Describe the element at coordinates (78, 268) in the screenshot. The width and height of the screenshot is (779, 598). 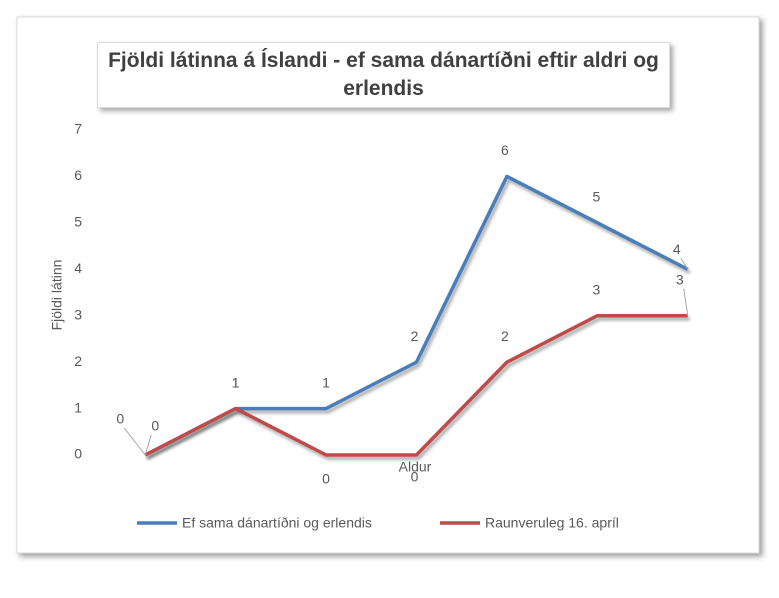
I see `y-tick-label: 4` at that location.